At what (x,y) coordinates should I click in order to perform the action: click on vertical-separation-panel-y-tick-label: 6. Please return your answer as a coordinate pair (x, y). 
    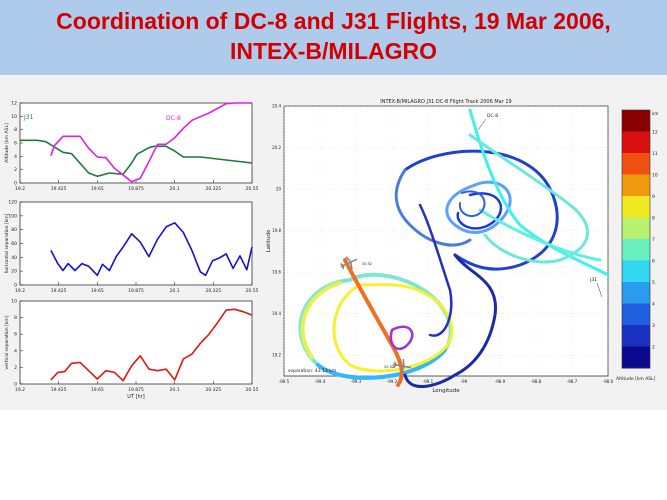
    Looking at the image, I should click on (15, 335).